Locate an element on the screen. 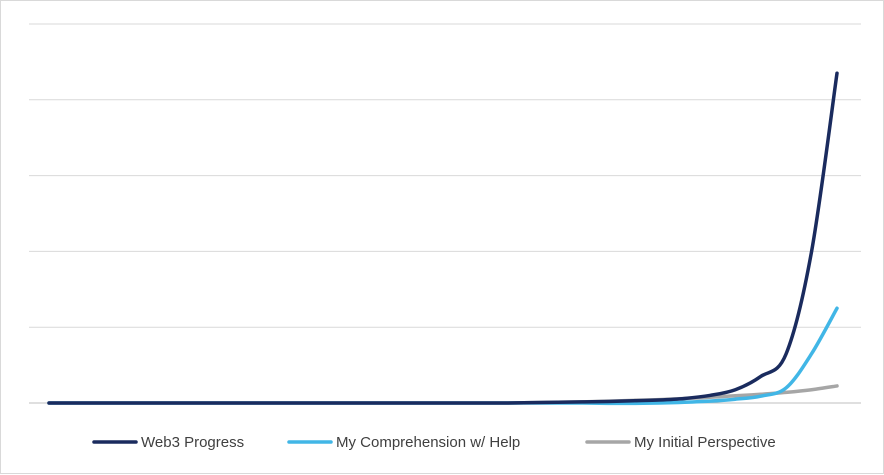 This screenshot has height=475, width=884. legend-label-my-comprehension-w-help: My Comprehension w/ Help is located at coordinates (428, 442).